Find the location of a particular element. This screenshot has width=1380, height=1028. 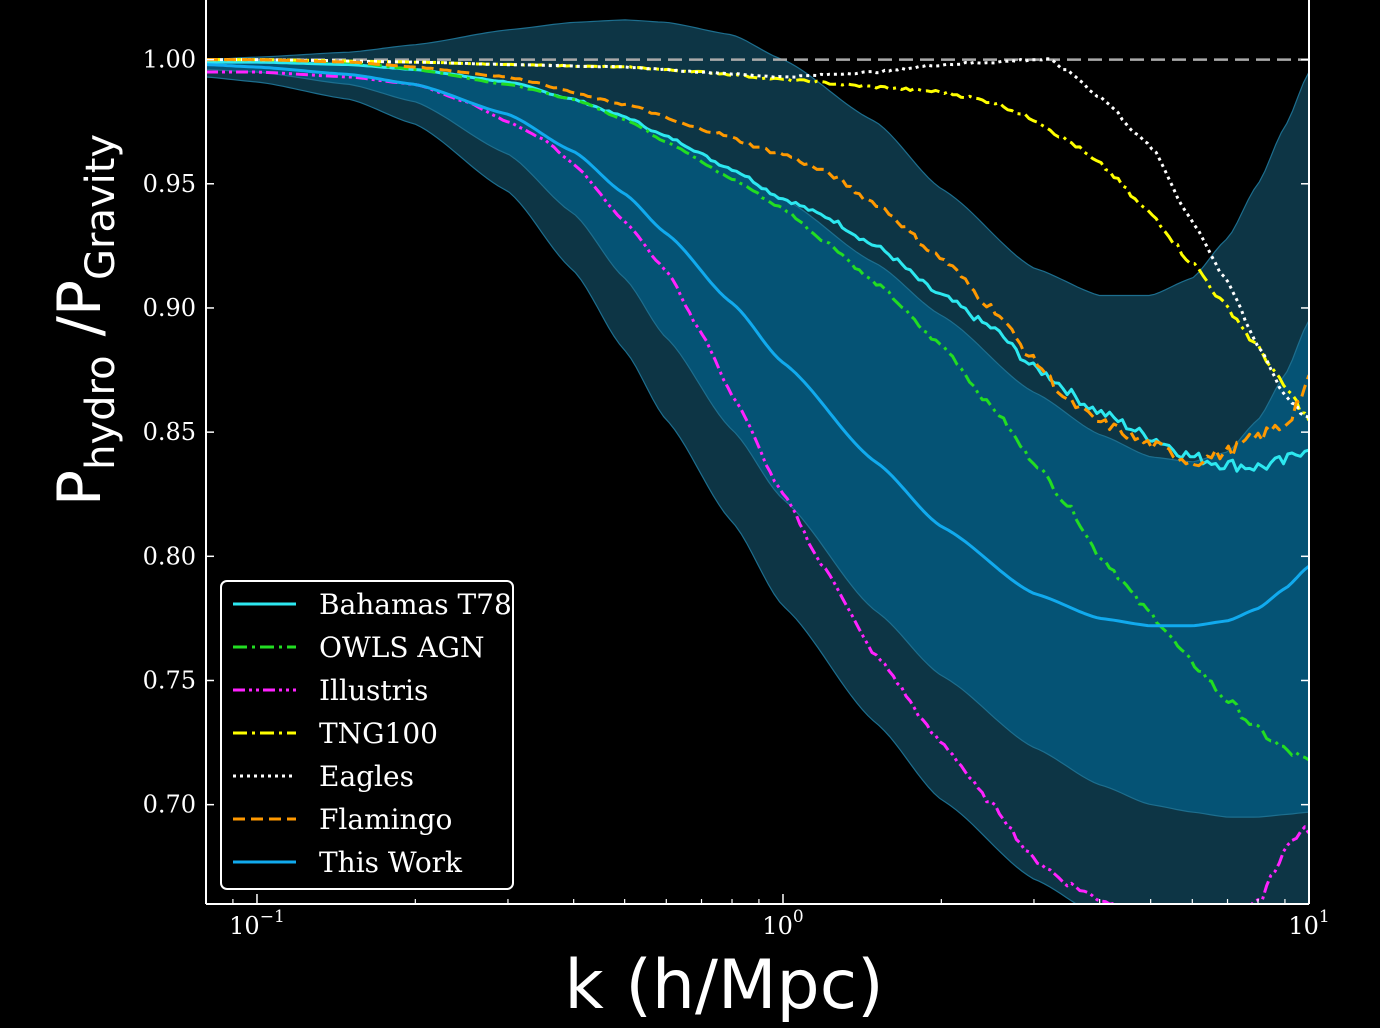

y-axis-label-main: P is located at coordinates (80, 488).